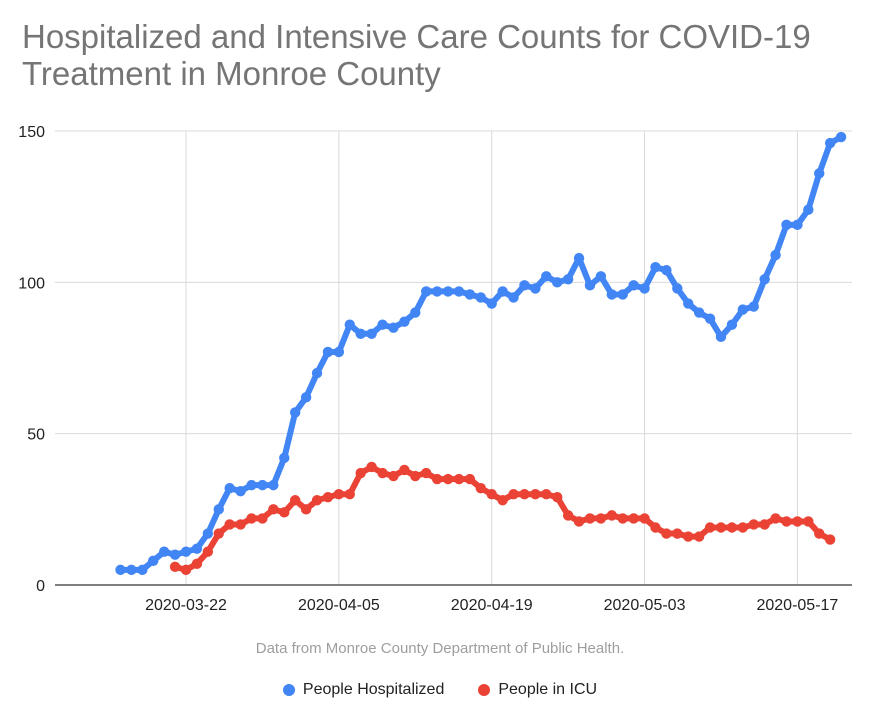  What do you see at coordinates (537, 690) in the screenshot?
I see `legend-item-icu: People in ICU` at bounding box center [537, 690].